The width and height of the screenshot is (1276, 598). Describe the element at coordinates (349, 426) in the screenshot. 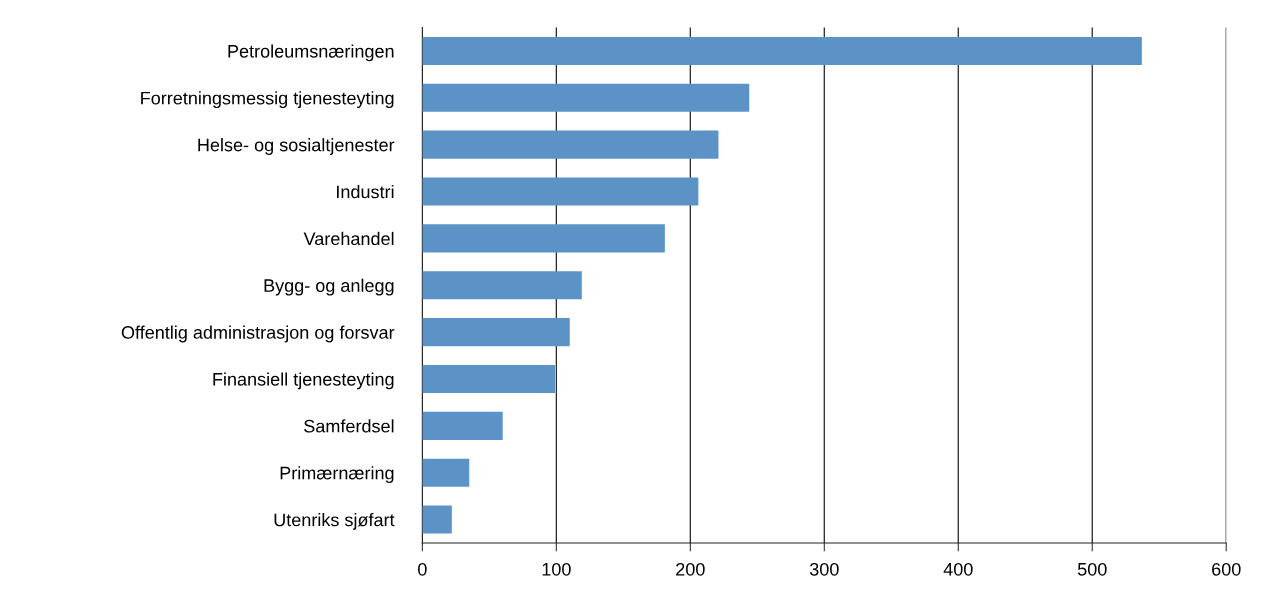

I see `y-tick-label: Samferdsel` at that location.